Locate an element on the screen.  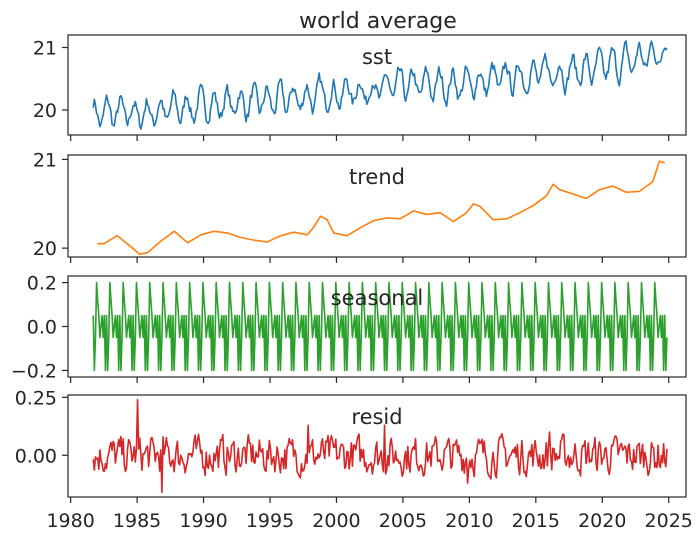
sst-ytick-label: 20 is located at coordinates (45, 111).